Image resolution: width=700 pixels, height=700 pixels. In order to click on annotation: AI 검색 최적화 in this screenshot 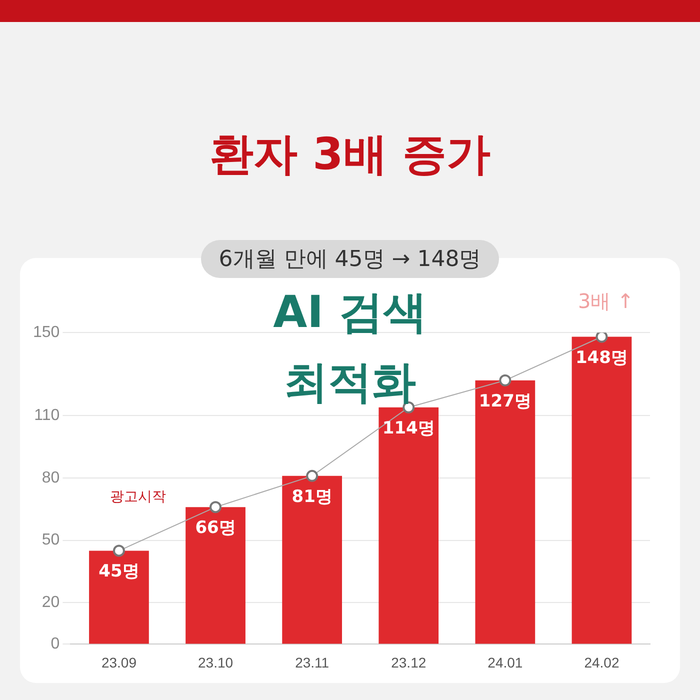, I will do `click(350, 347)`.